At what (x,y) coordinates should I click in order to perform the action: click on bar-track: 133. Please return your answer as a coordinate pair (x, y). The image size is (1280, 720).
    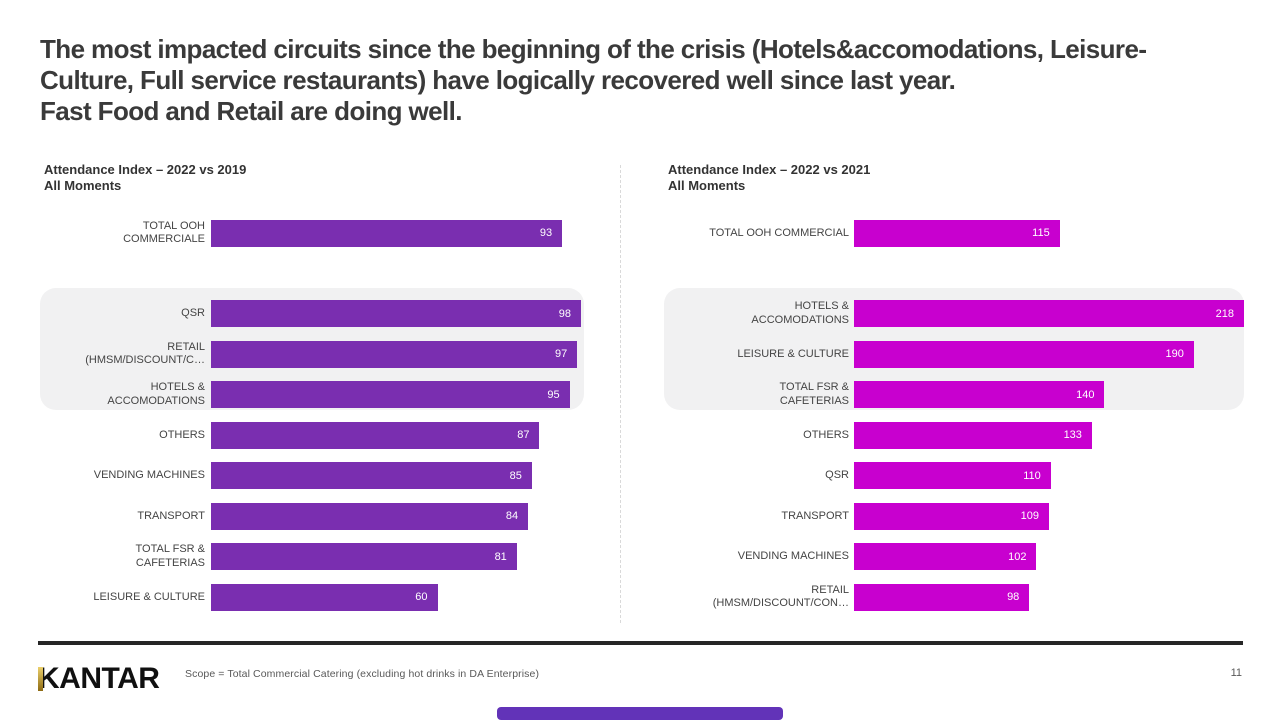
    Looking at the image, I should click on (1049, 435).